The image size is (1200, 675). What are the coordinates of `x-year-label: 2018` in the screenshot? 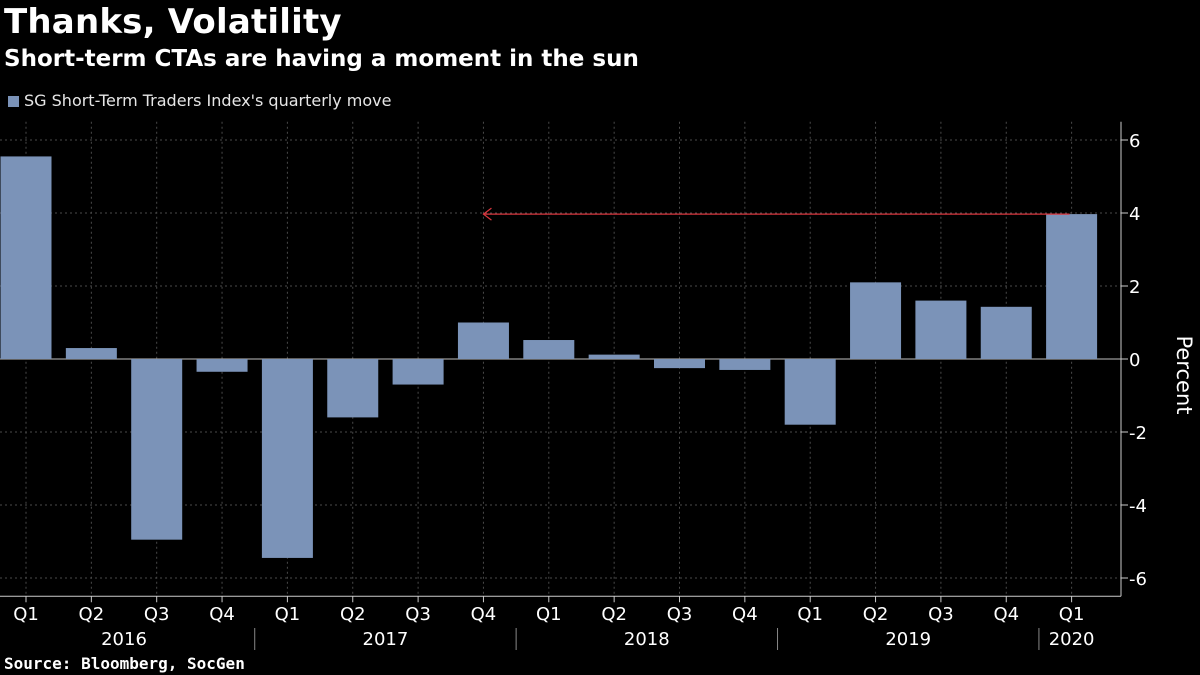 It's located at (647, 639).